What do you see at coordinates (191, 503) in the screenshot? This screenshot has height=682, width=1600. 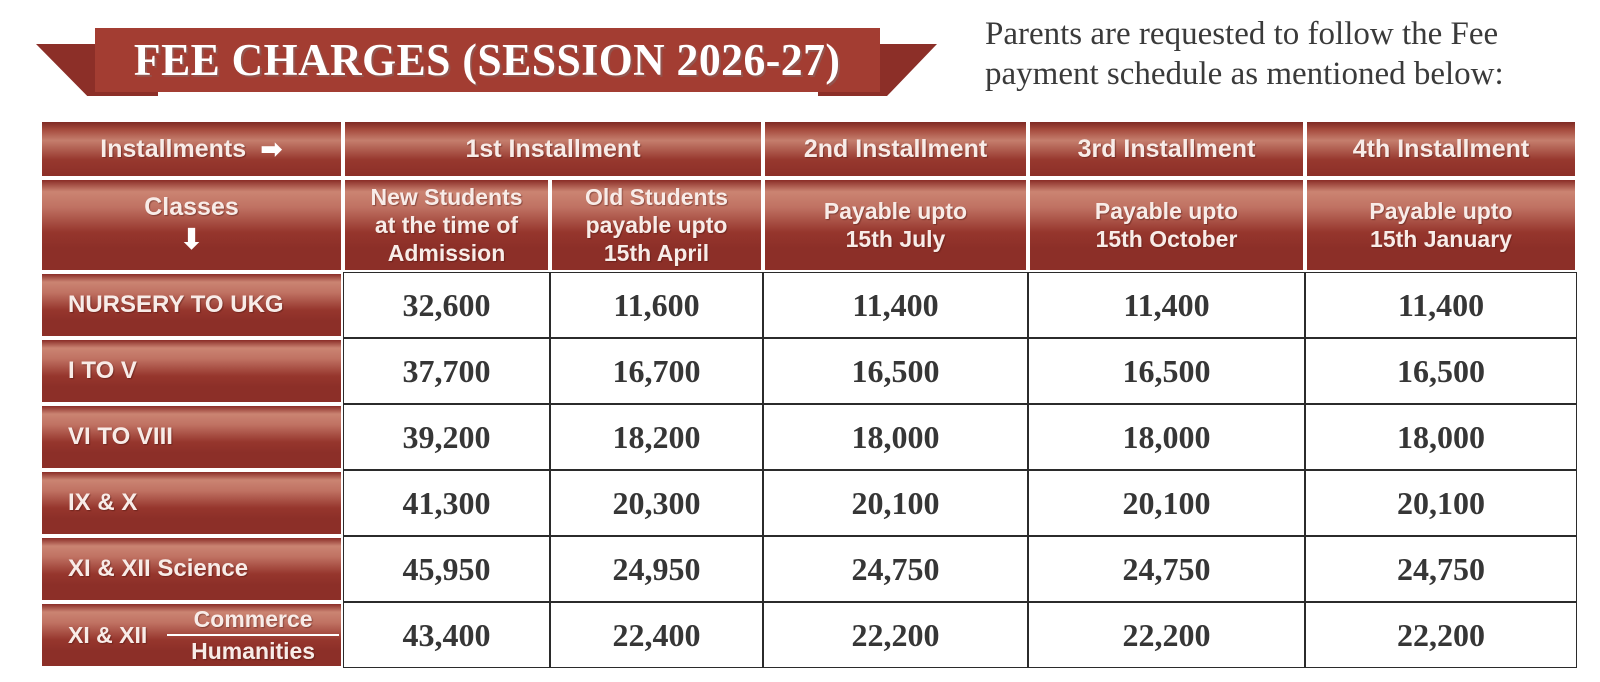 I see `class-label-ix-x: IX & X` at bounding box center [191, 503].